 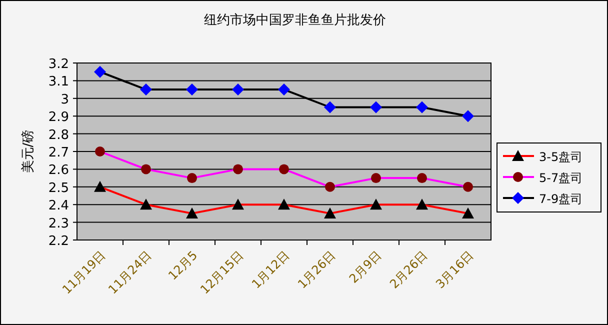 I want to click on x-tick-label: 2月26日, so click(x=408, y=270).